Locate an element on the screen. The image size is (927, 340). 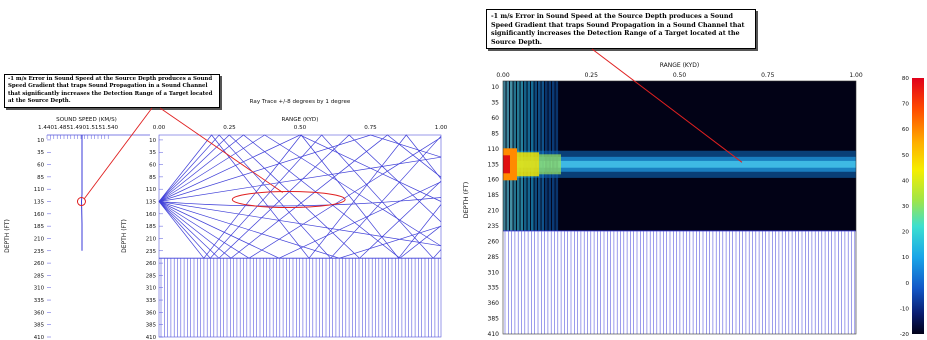
ray-xtick-label: 1.00 is located at coordinates (441, 128).